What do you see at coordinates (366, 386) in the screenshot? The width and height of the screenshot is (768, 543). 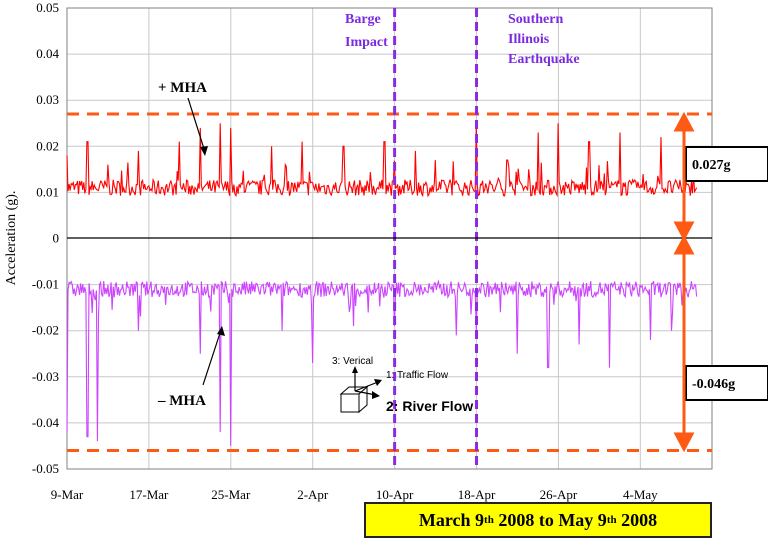 I see `inset-traffic-arrow` at bounding box center [366, 386].